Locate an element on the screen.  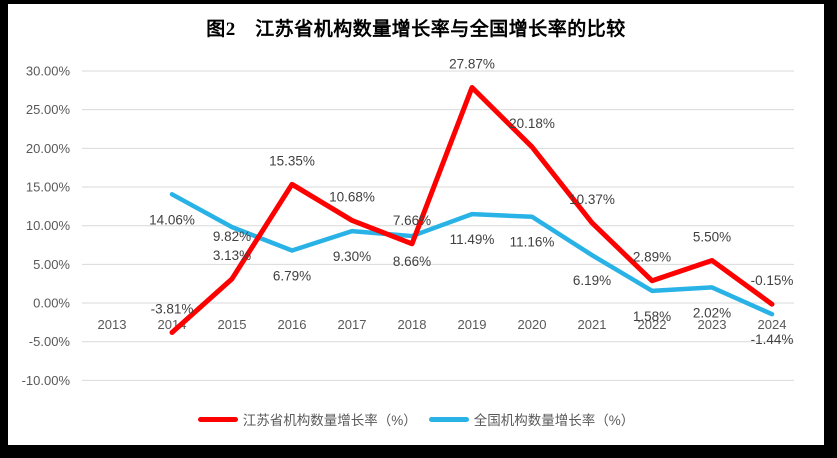
x-axis-tick-label: 2018 is located at coordinates (412, 324).